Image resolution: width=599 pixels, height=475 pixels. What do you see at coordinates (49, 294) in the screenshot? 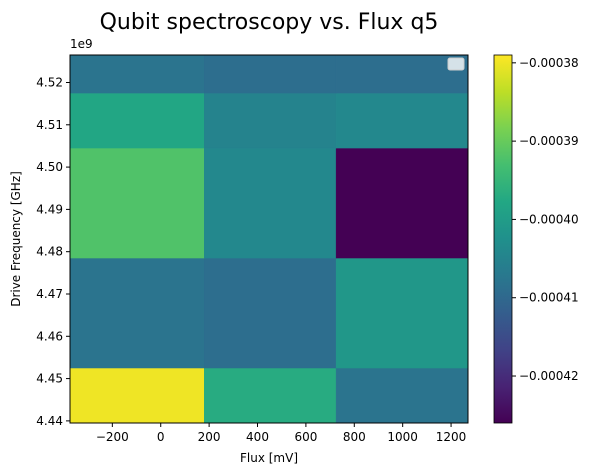
I see `y-tick-label: 4.47` at bounding box center [49, 294].